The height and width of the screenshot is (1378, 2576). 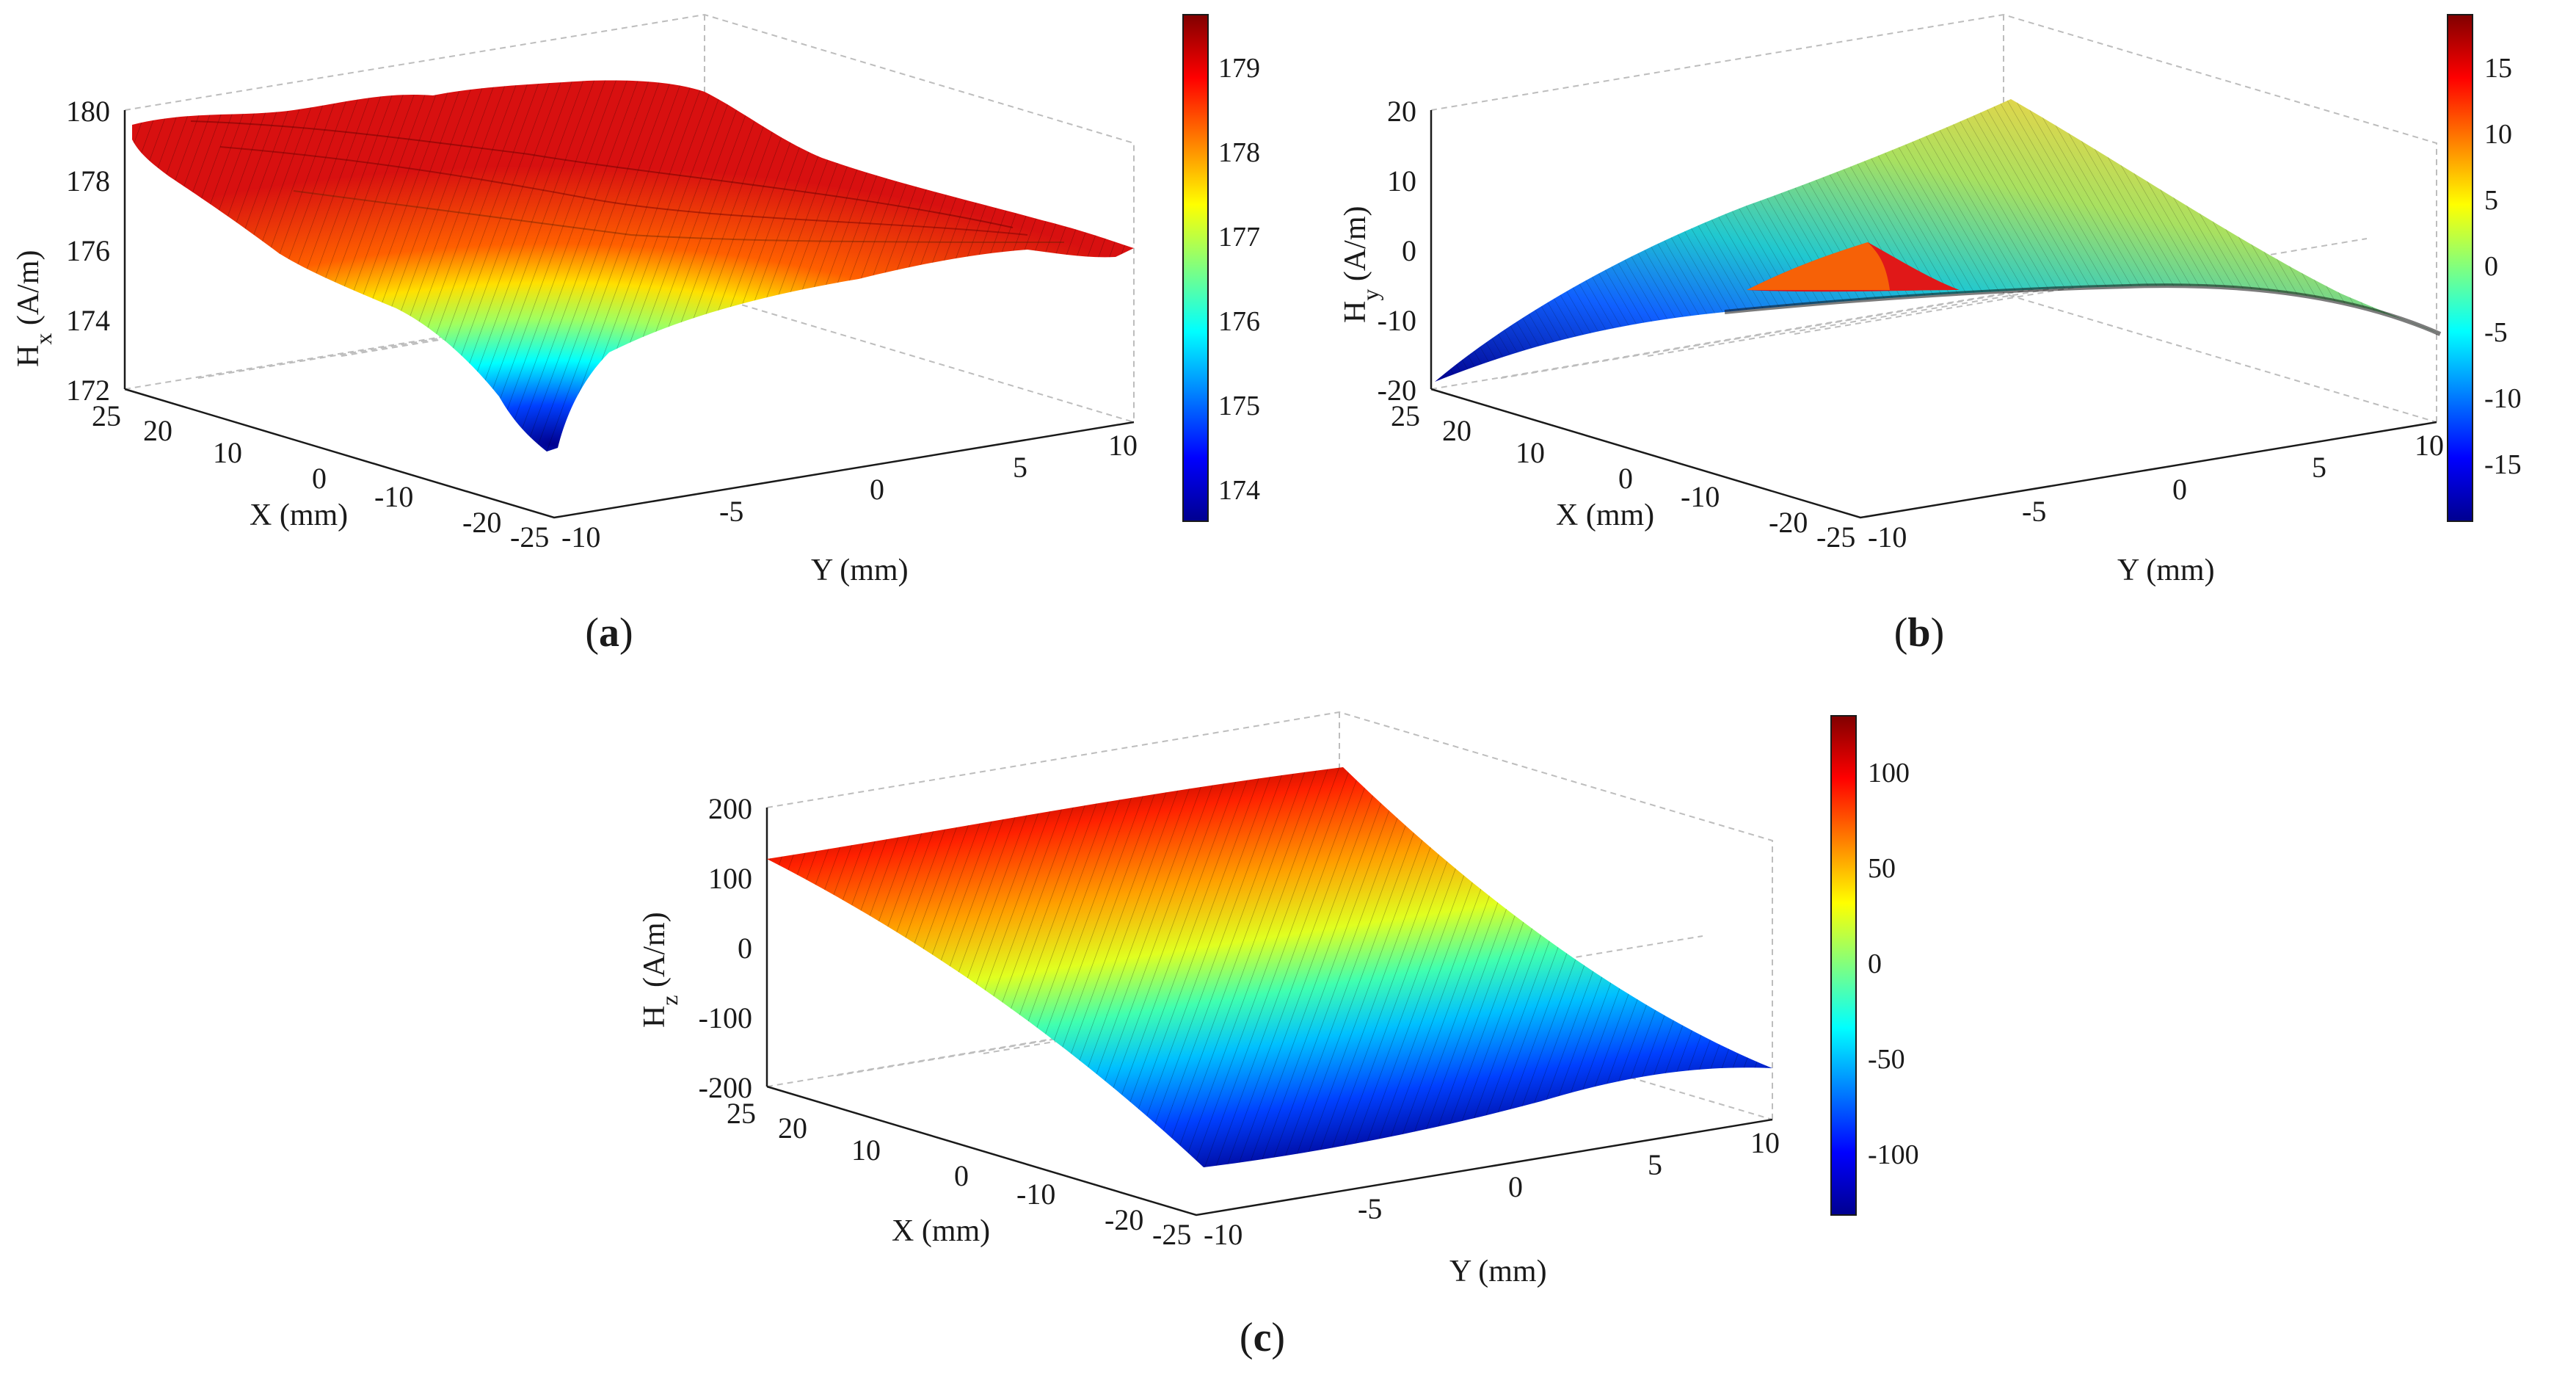 What do you see at coordinates (1882, 868) in the screenshot?
I see `colorbar-tick: 50` at bounding box center [1882, 868].